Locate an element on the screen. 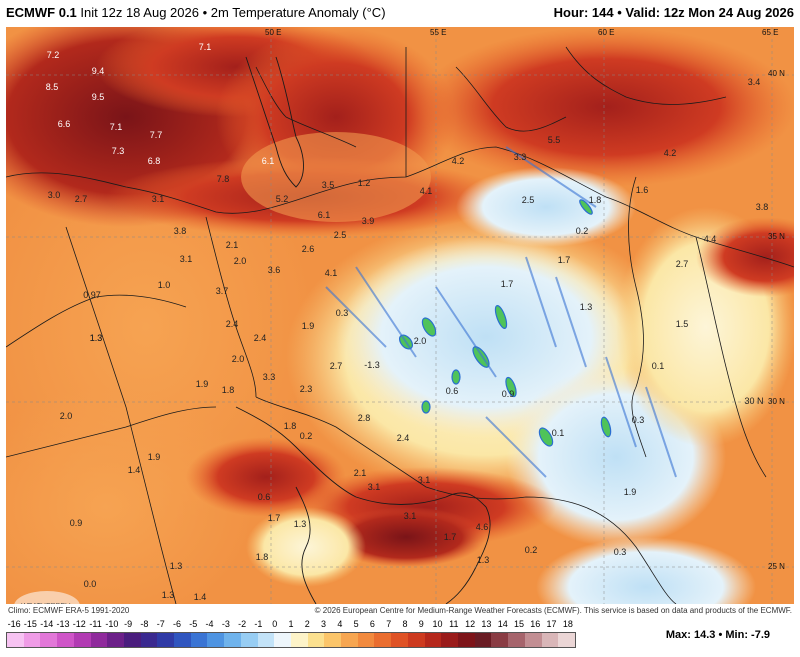 This screenshot has width=800, height=657. anomaly-value: 3.4 is located at coordinates (754, 82).